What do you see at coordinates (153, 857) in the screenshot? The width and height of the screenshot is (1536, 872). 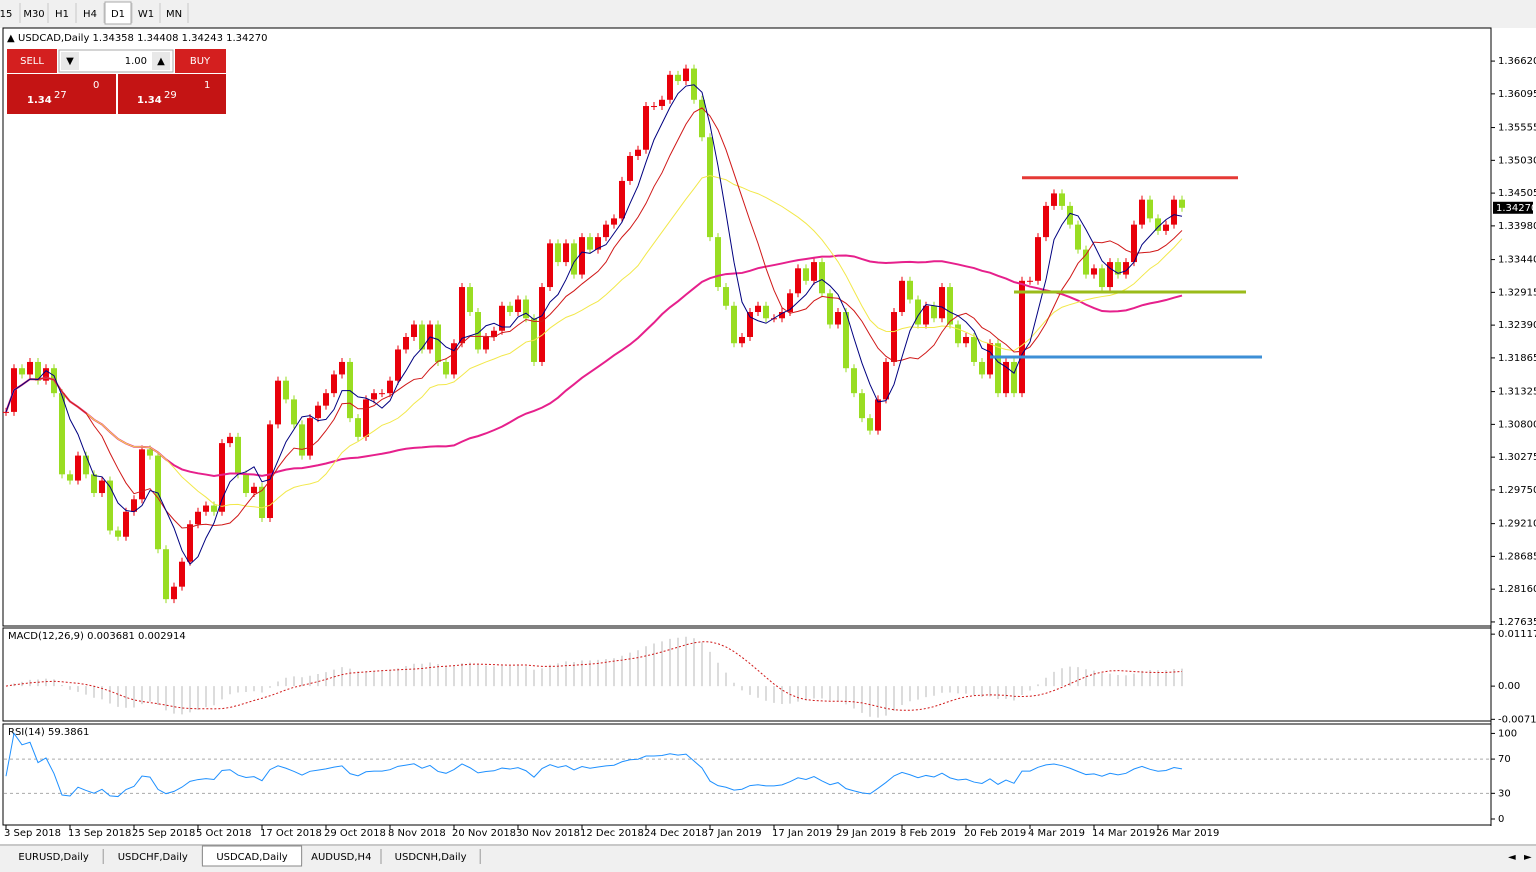 I see `chart-tab: USDCHF,Daily` at bounding box center [153, 857].